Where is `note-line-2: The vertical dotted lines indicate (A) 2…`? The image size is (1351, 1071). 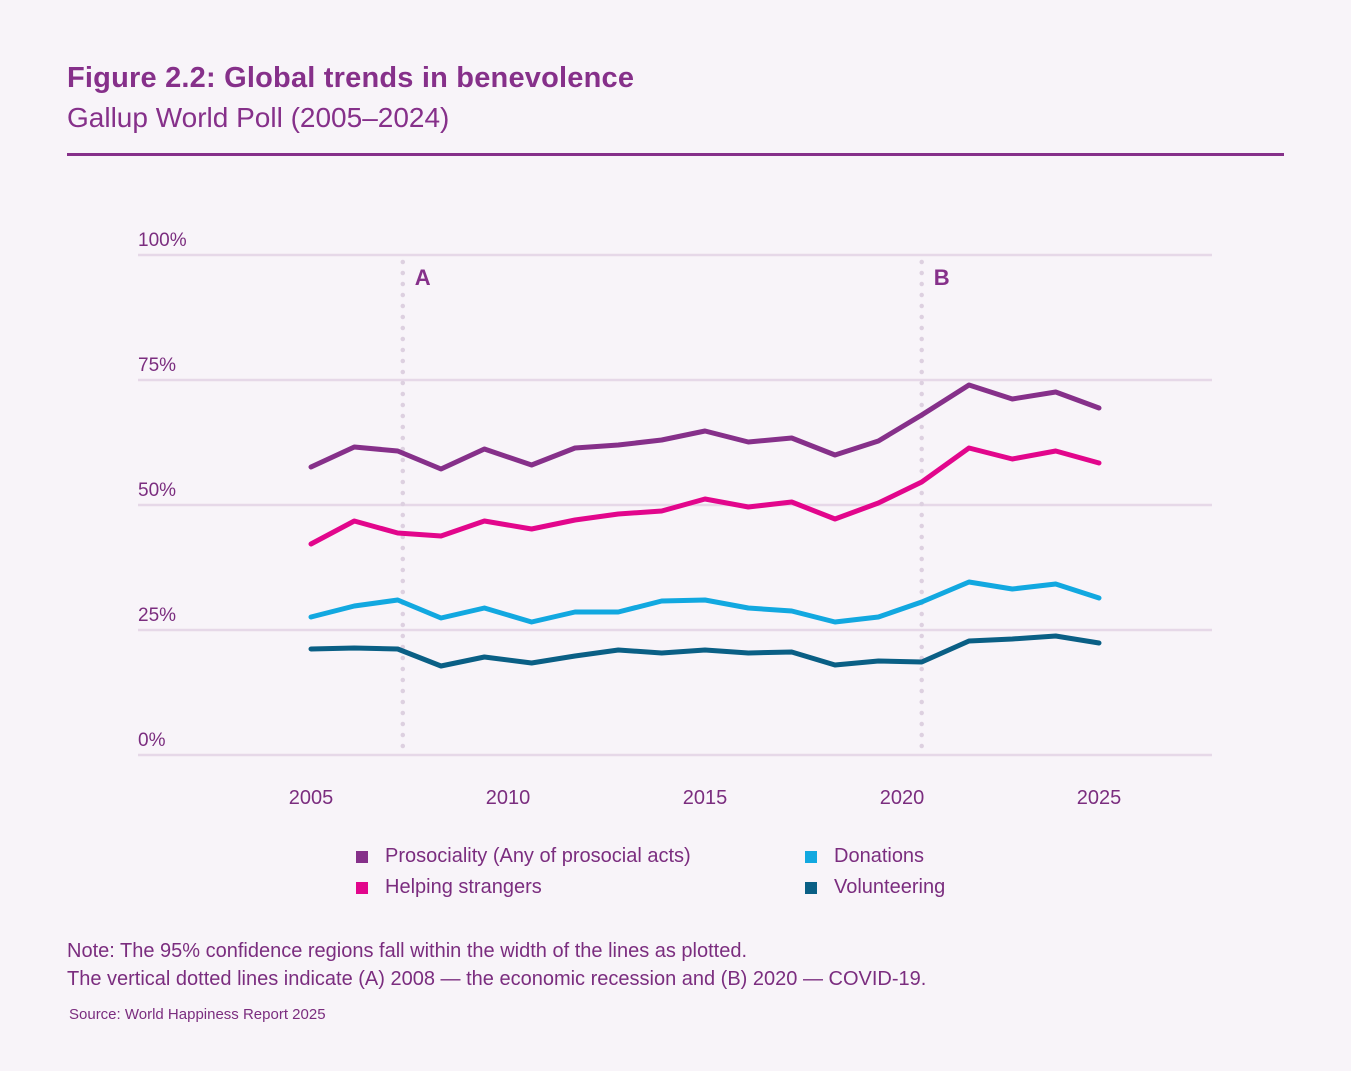
note-line-2: The vertical dotted lines indicate (A) 2… is located at coordinates (497, 979).